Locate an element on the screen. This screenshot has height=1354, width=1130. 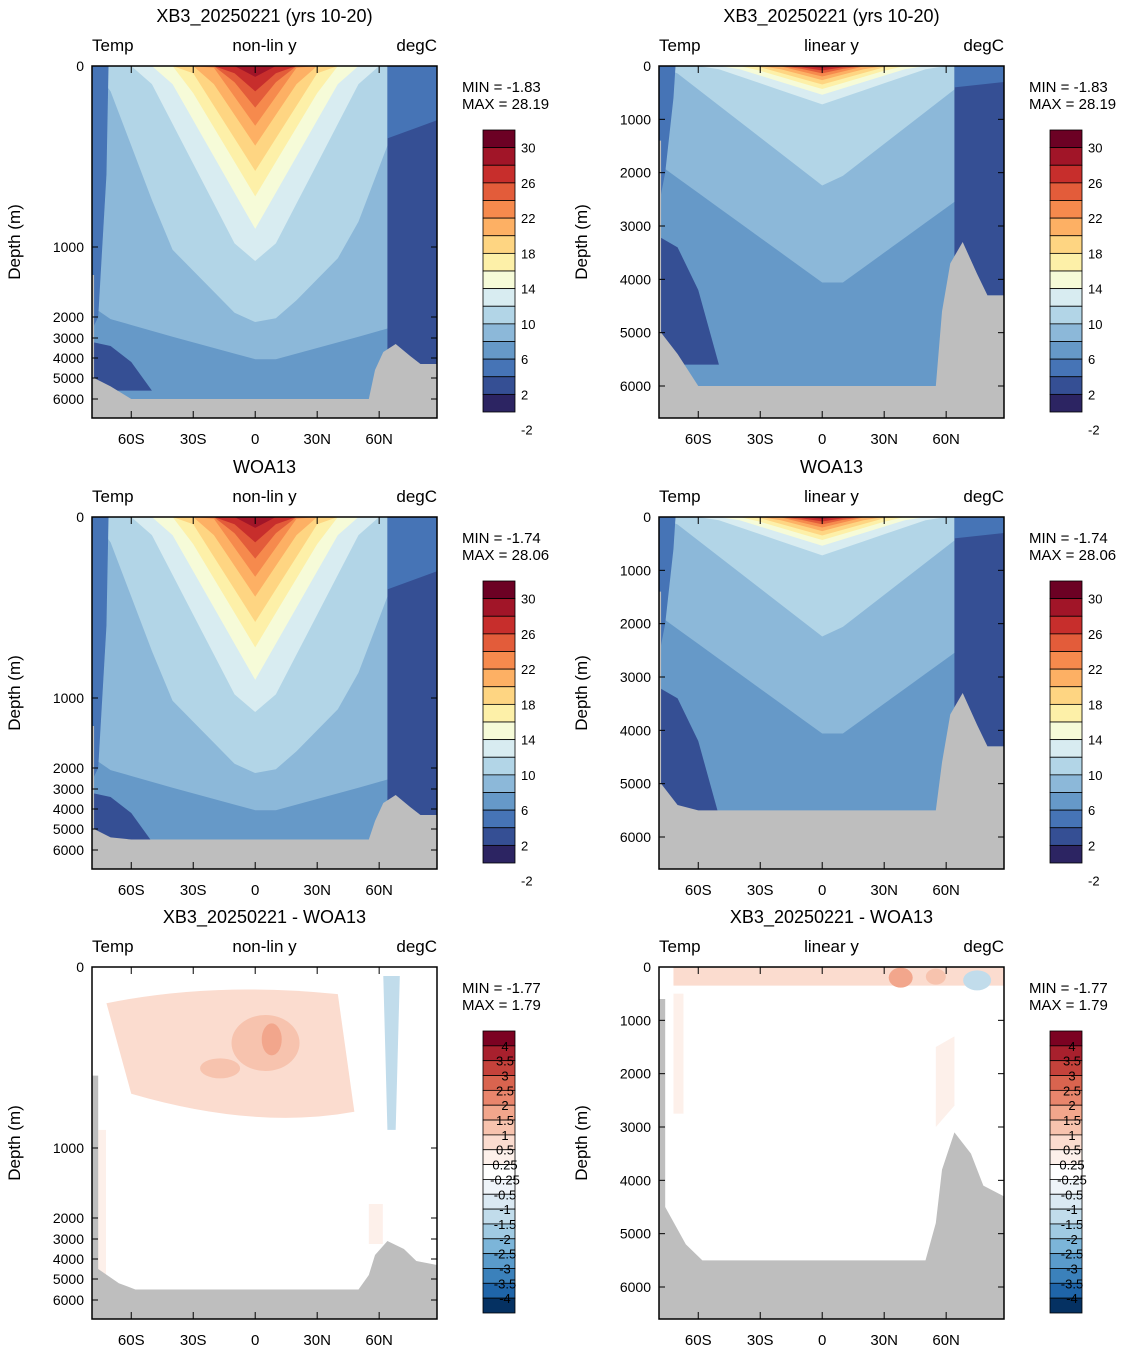
max-value: MAX = 1.79 is located at coordinates (1068, 1005).